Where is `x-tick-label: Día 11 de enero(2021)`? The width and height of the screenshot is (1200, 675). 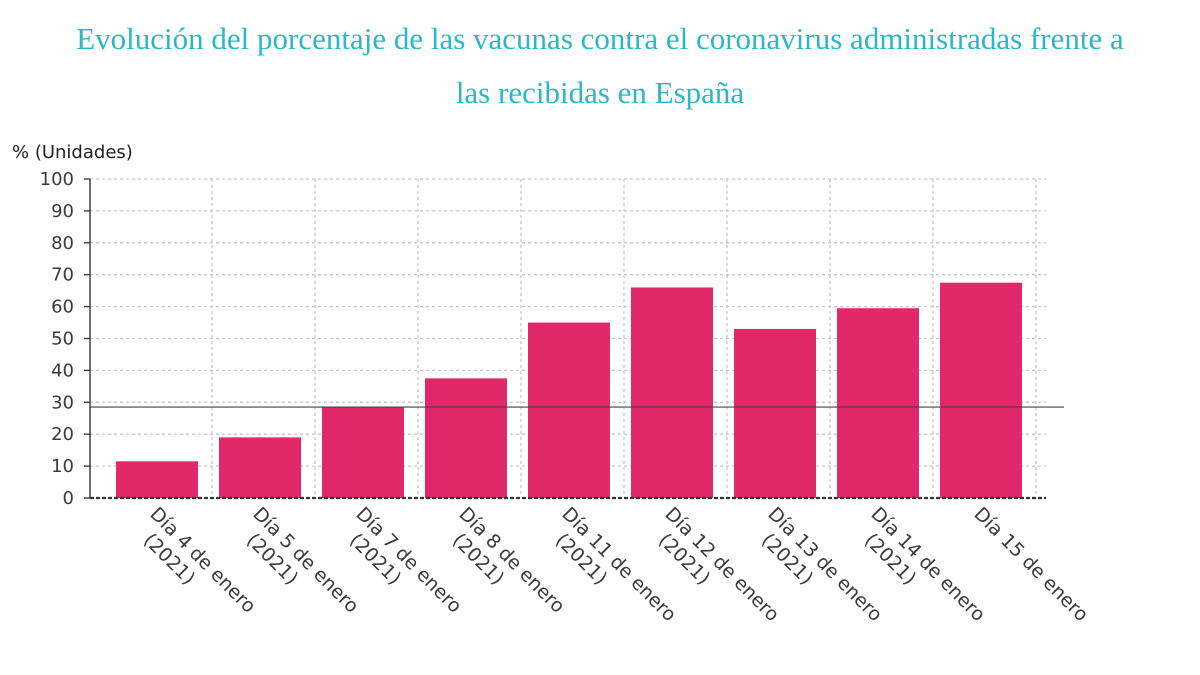 x-tick-label: Día 11 de enero(2021) is located at coordinates (610, 572).